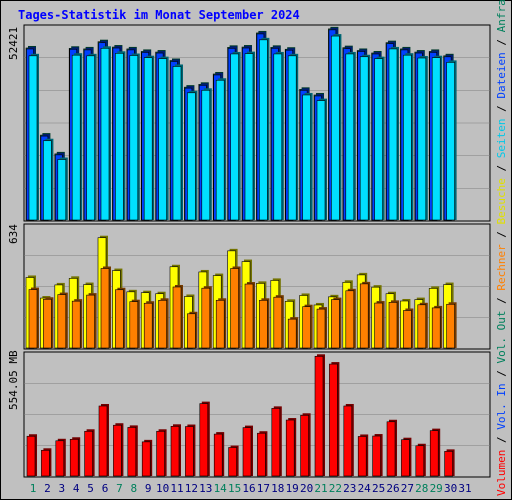  I want to click on bar-seiten-16-face, so click(249, 137).